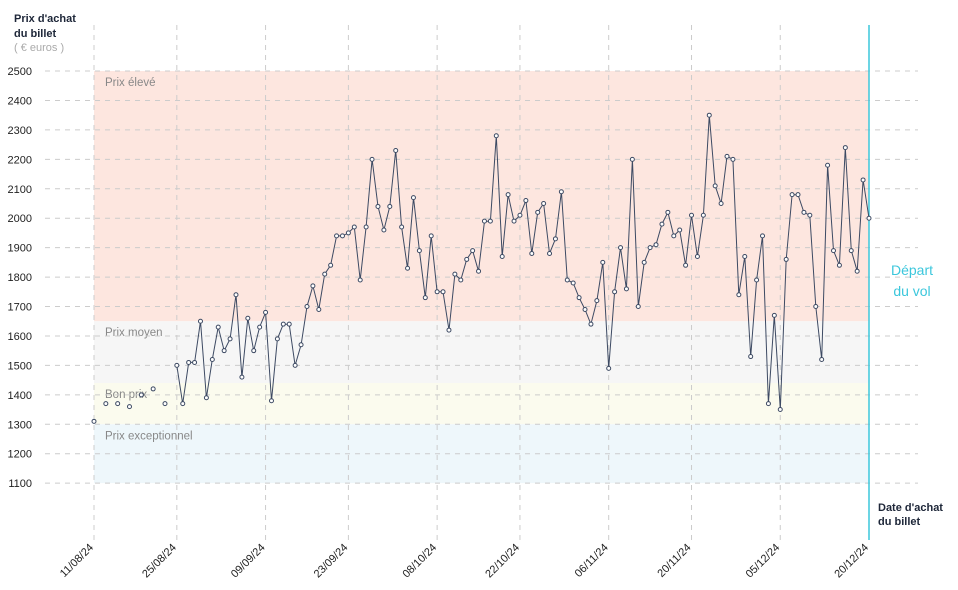 The width and height of the screenshot is (958, 590). What do you see at coordinates (20, 249) in the screenshot?
I see `y-tick-label: 1900` at bounding box center [20, 249].